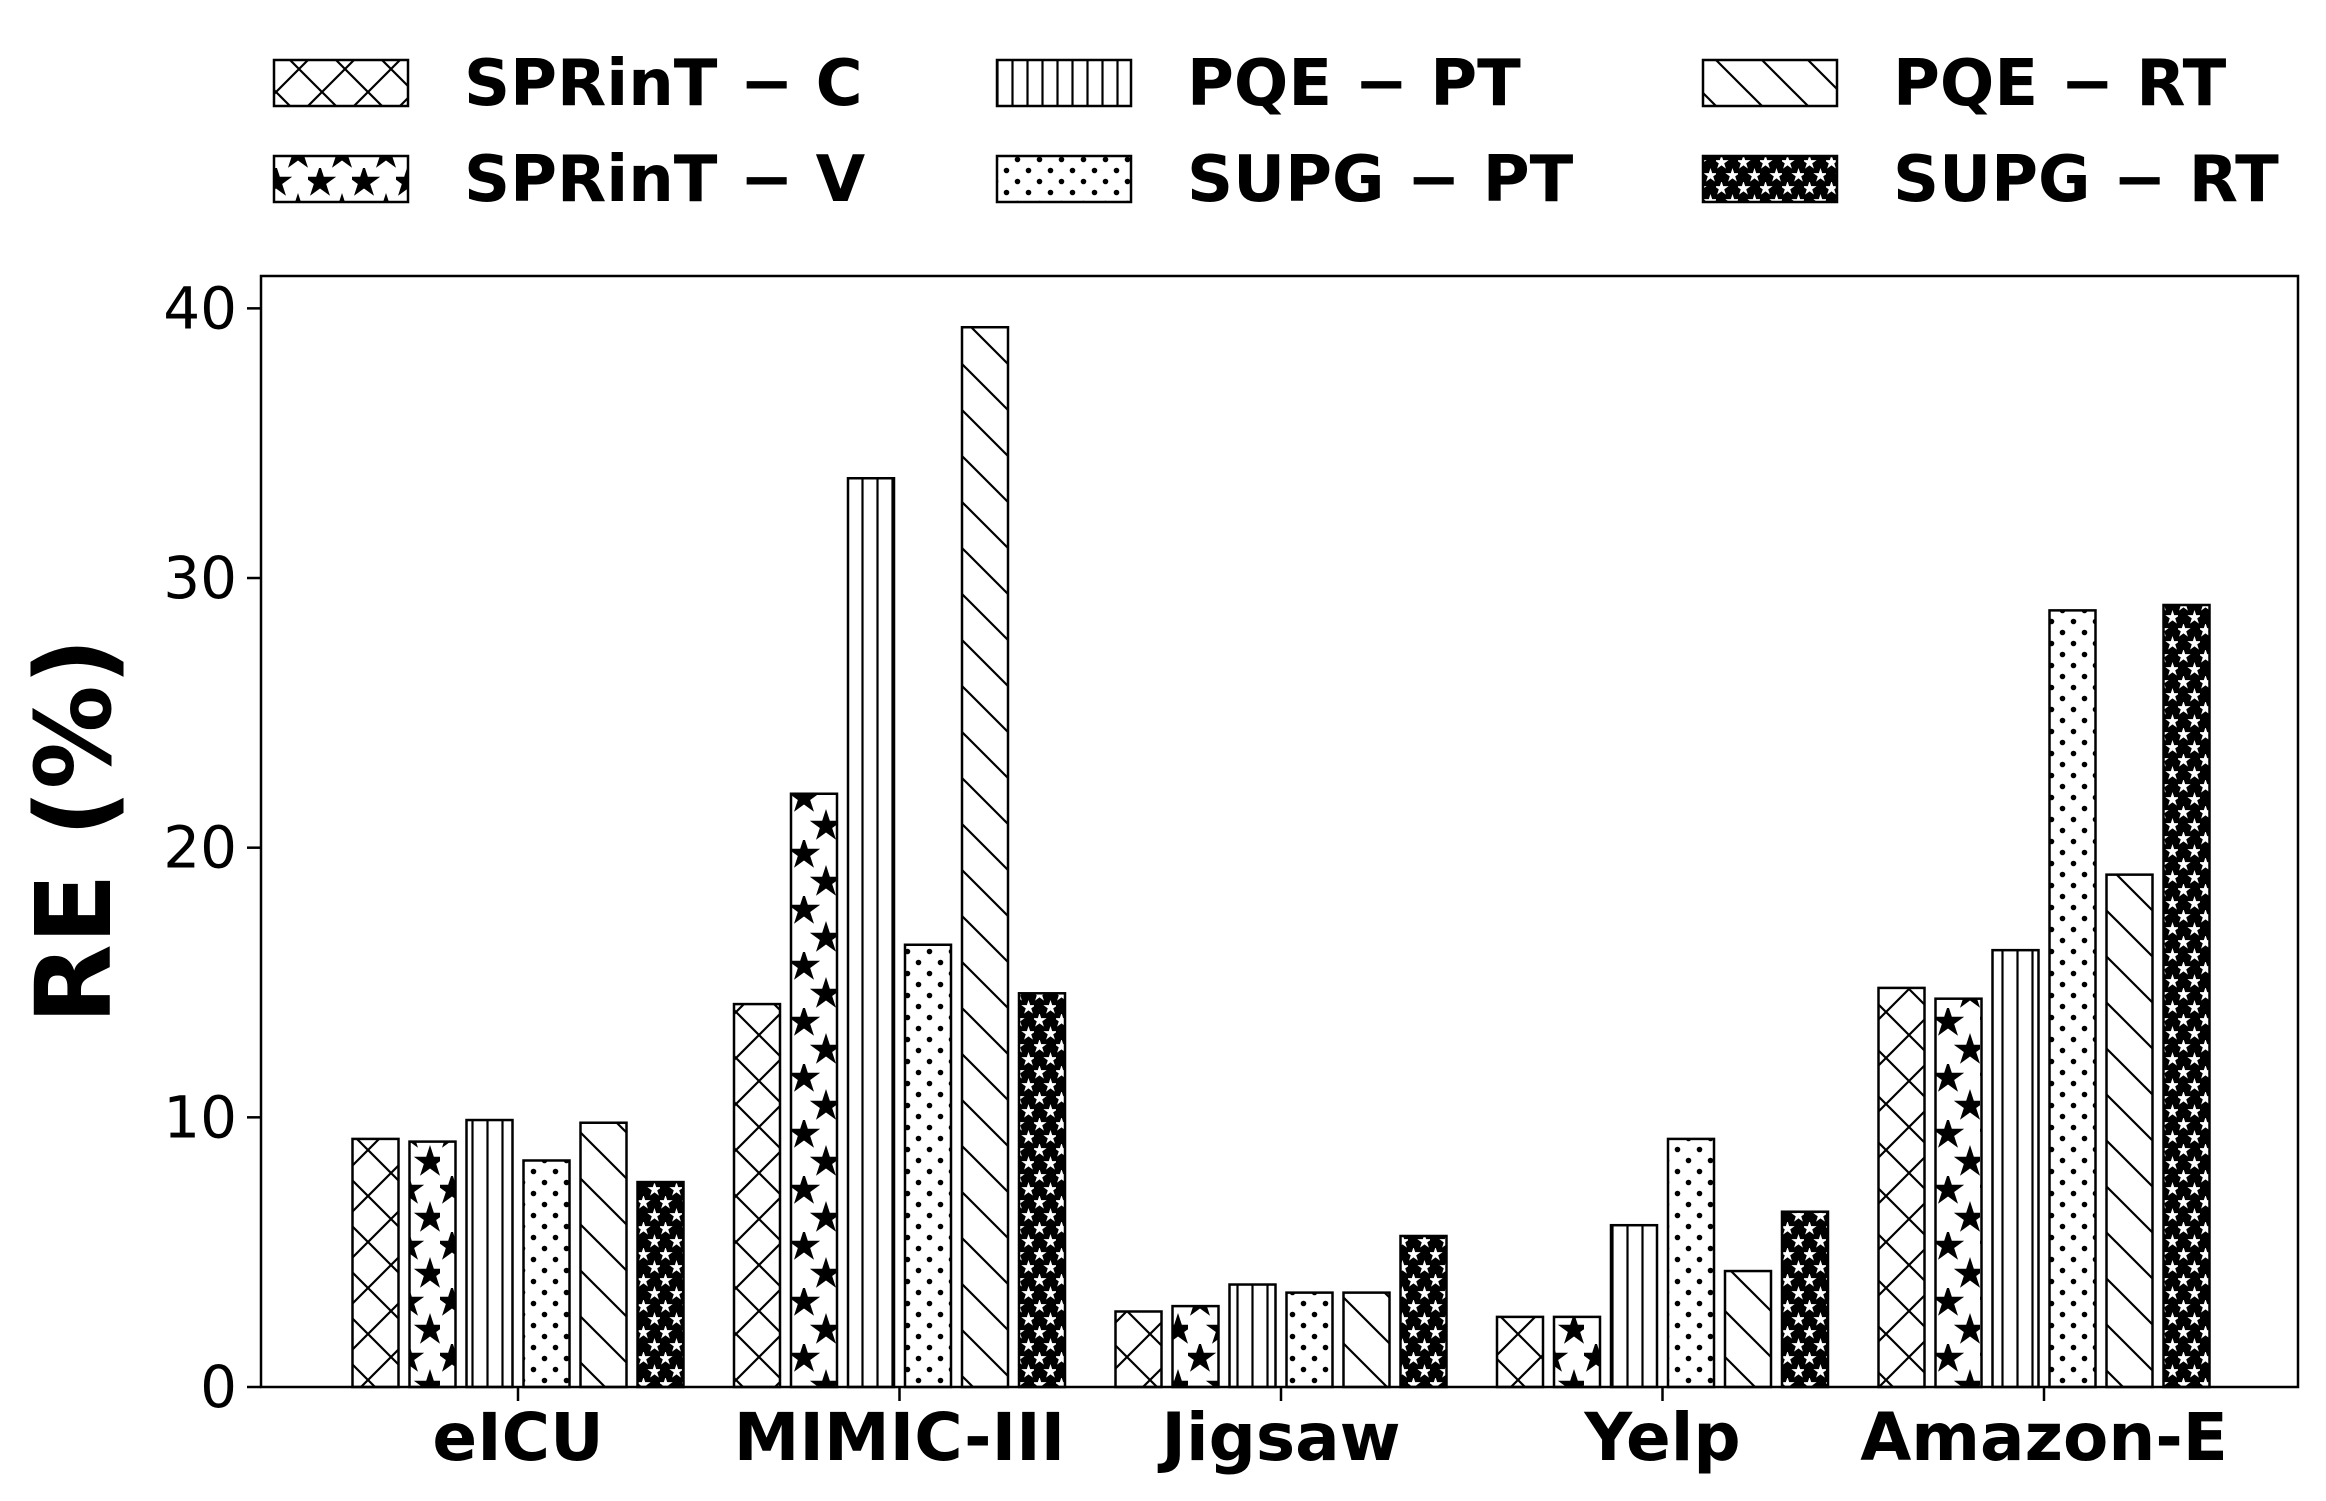 Image resolution: width=2326 pixels, height=1501 pixels. Describe the element at coordinates (814, 1090) in the screenshot. I see `bar-mimic-iii-sprint-v` at that location.